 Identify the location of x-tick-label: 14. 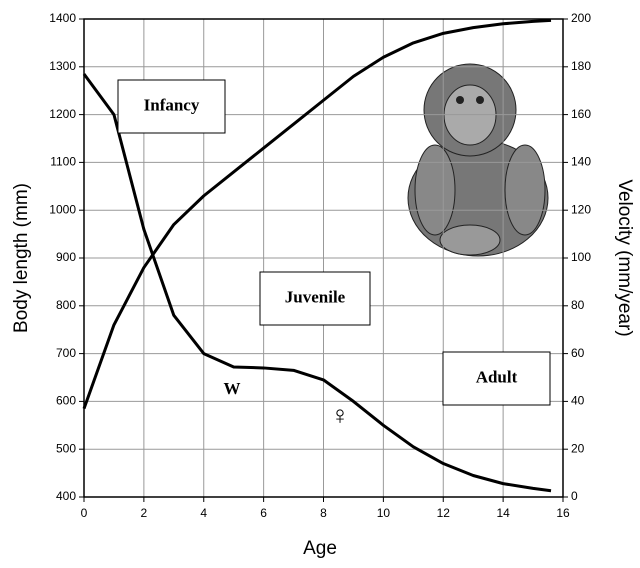
(503, 513).